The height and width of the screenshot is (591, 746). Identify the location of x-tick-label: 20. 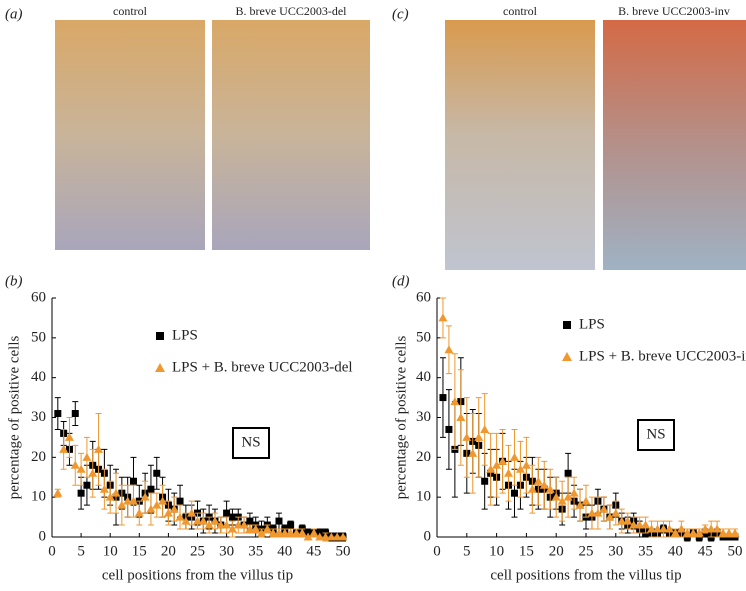
(168, 551).